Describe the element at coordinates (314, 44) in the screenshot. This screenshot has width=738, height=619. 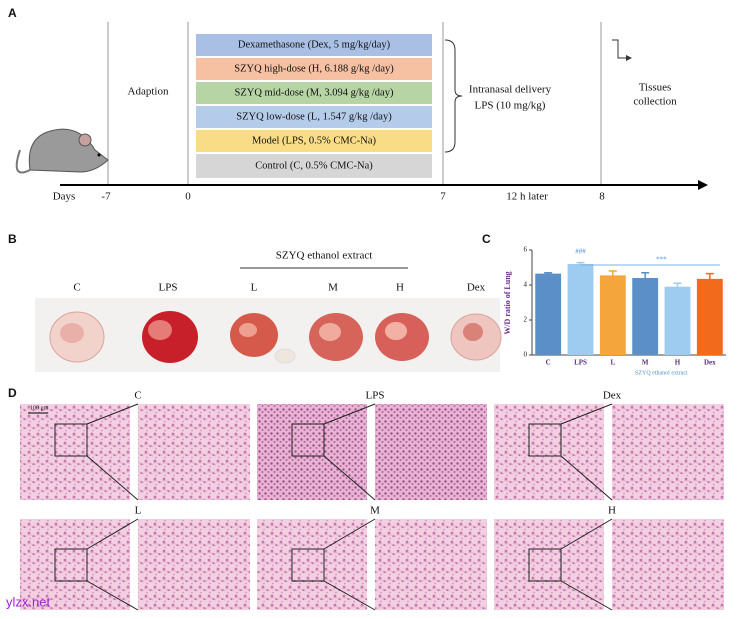
I see `group: Dexamethasone (Dex, 5 mg/kg/day)` at that location.